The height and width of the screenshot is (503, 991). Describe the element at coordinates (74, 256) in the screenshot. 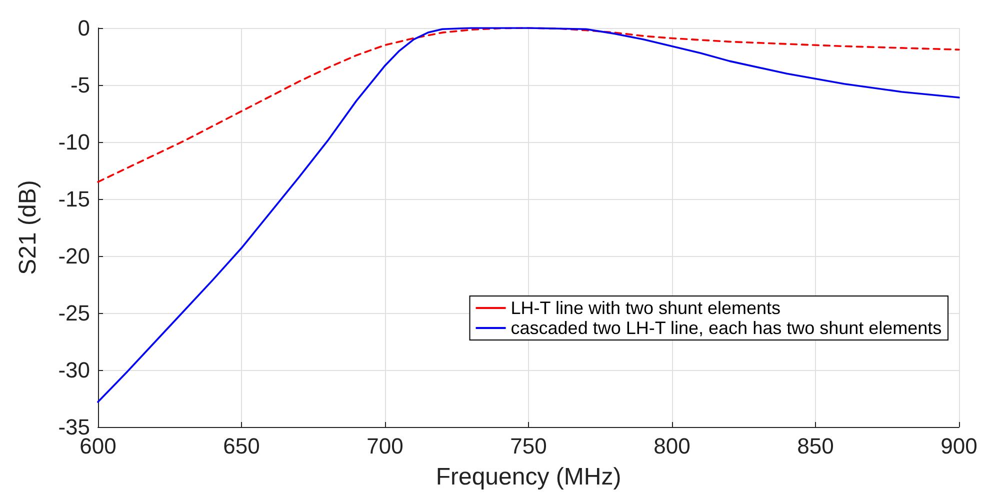

I see `y-tick-label: -20` at that location.